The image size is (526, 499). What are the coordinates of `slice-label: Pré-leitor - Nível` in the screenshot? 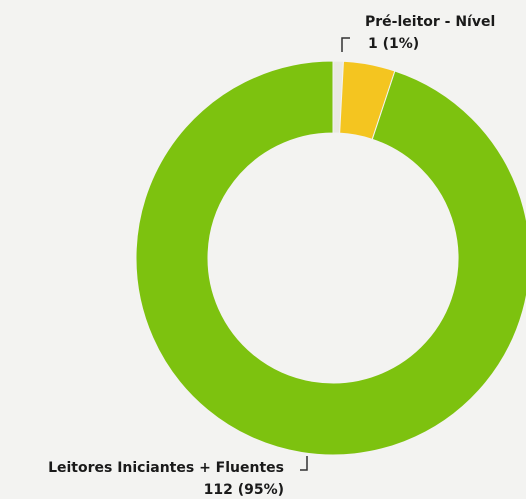 It's located at (430, 22).